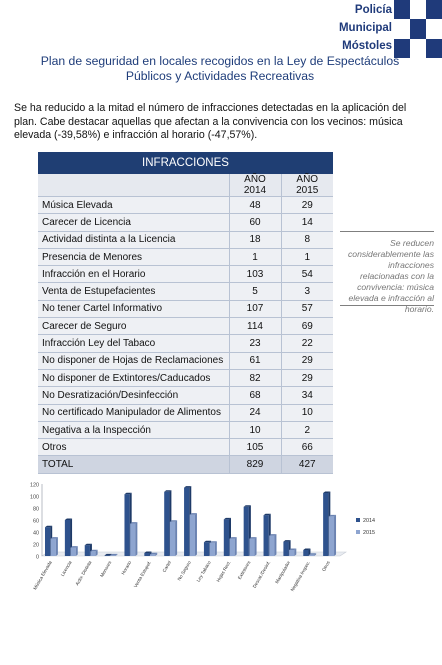 This screenshot has width=442, height=665. Describe the element at coordinates (306, 274) in the screenshot. I see `value-2015: 54` at that location.